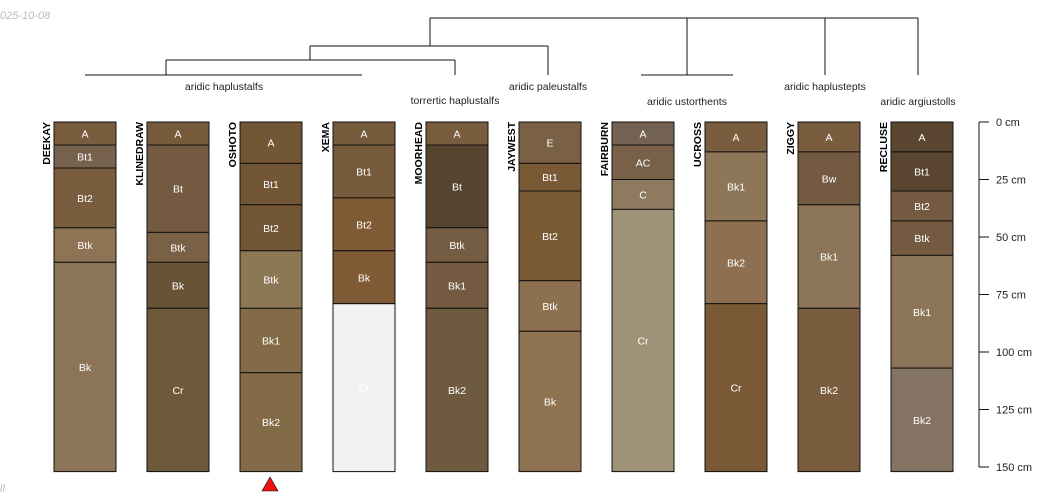 Image resolution: width=1050 pixels, height=500 pixels. What do you see at coordinates (47, 143) in the screenshot?
I see `profile-name: DEEKAY` at bounding box center [47, 143].